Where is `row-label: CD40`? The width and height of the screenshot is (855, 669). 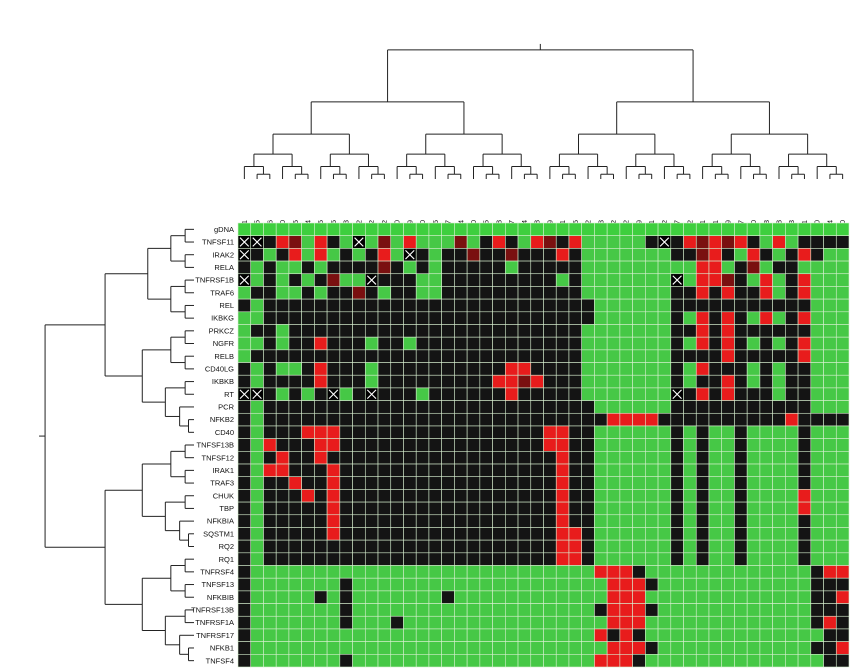
row-label: CD40 is located at coordinates (224, 432).